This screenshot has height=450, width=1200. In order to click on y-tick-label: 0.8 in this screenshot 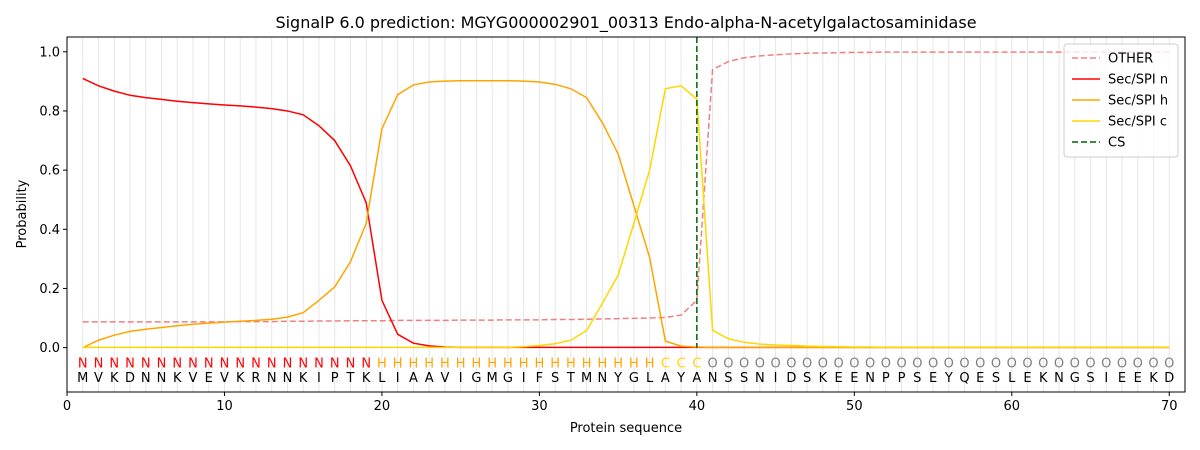, I will do `click(49, 111)`.